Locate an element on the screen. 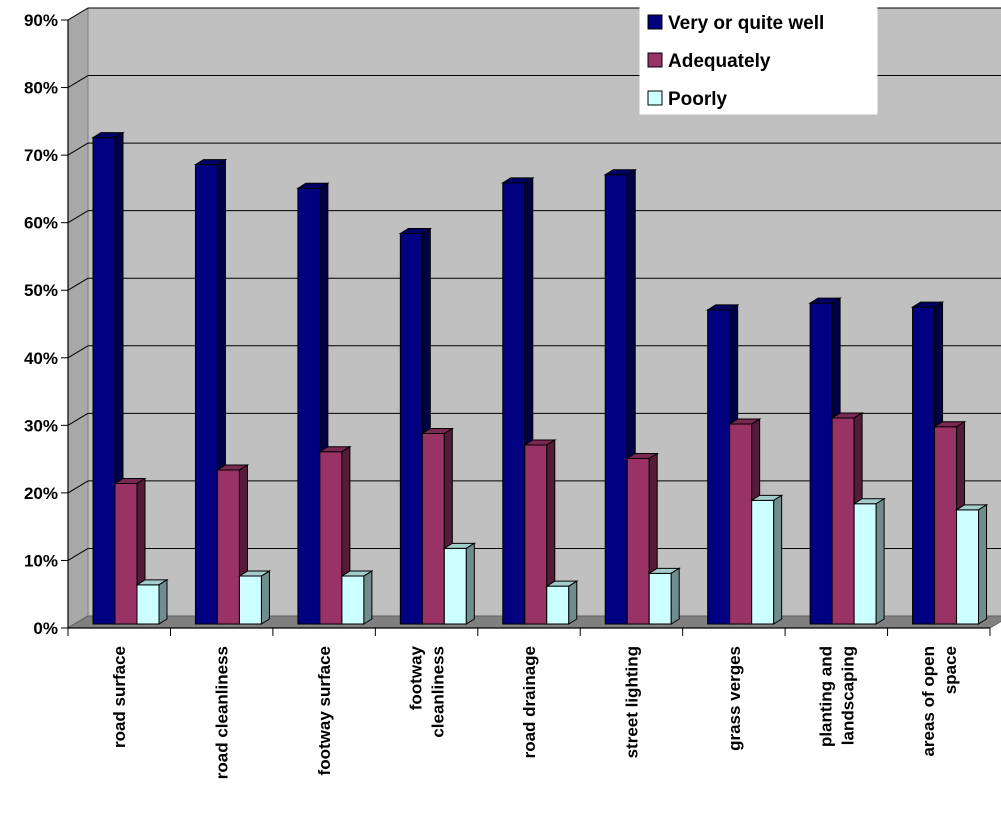  y-tick-label: 70% is located at coordinates (41, 155).